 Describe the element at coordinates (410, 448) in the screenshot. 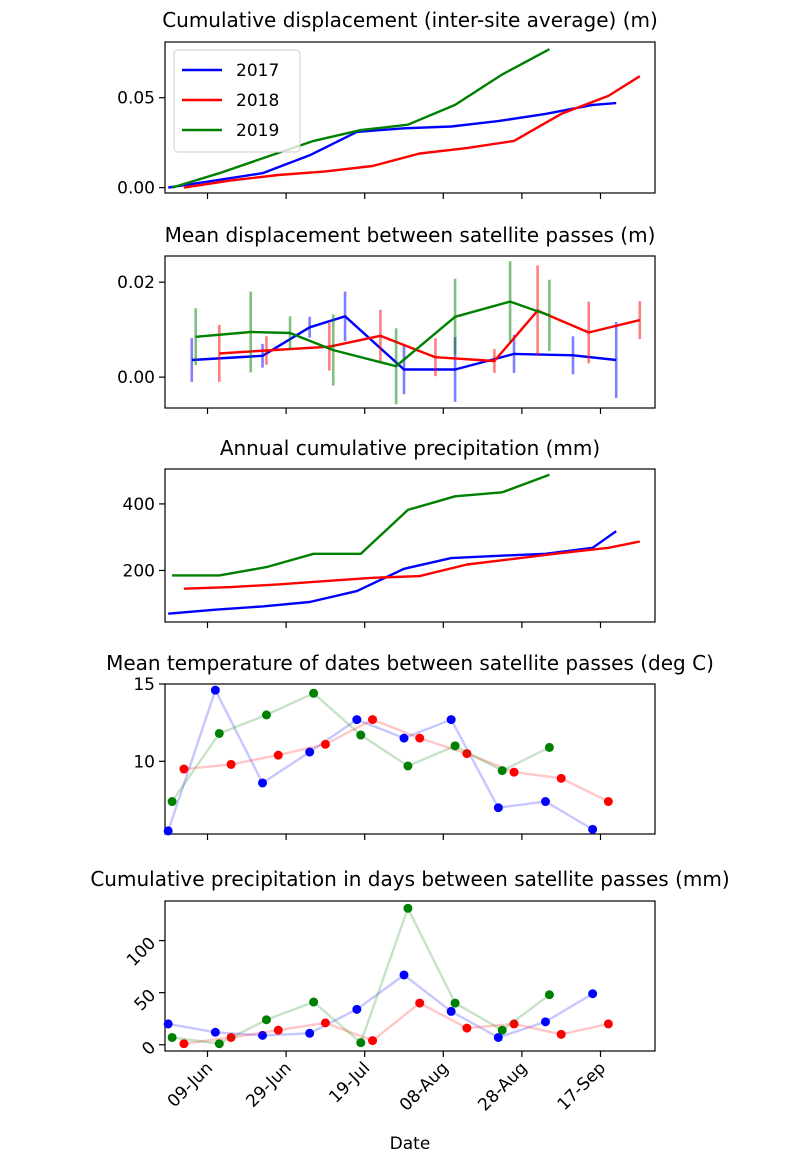

I see `subplot-title: Annual cumulative precipitation (mm)` at that location.